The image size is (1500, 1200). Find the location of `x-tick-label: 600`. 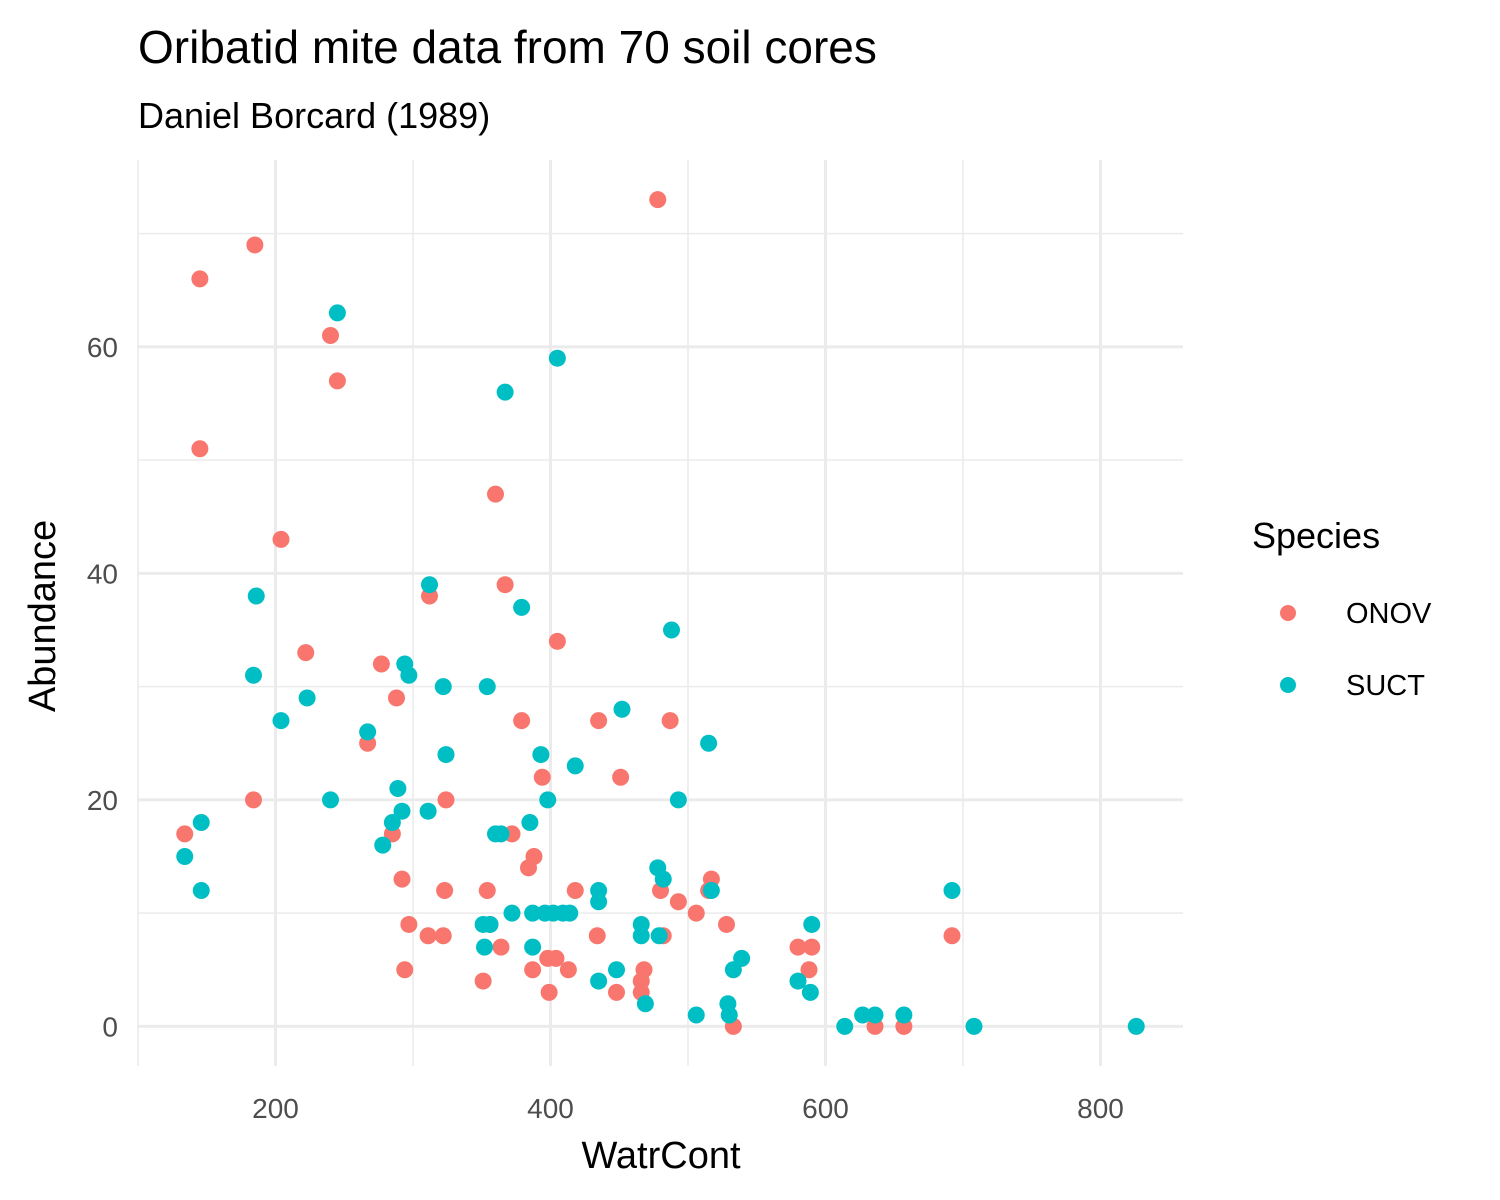

x-tick-label: 600 is located at coordinates (825, 1108).